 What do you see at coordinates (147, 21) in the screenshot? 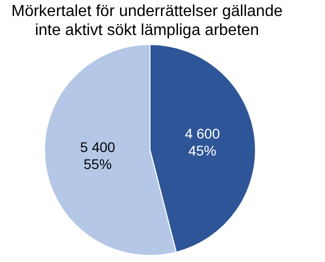
I see `chart-title: Mörkertalet för underrättelser gällande inte aktivt sökt lämpliga arbeten` at bounding box center [147, 21].